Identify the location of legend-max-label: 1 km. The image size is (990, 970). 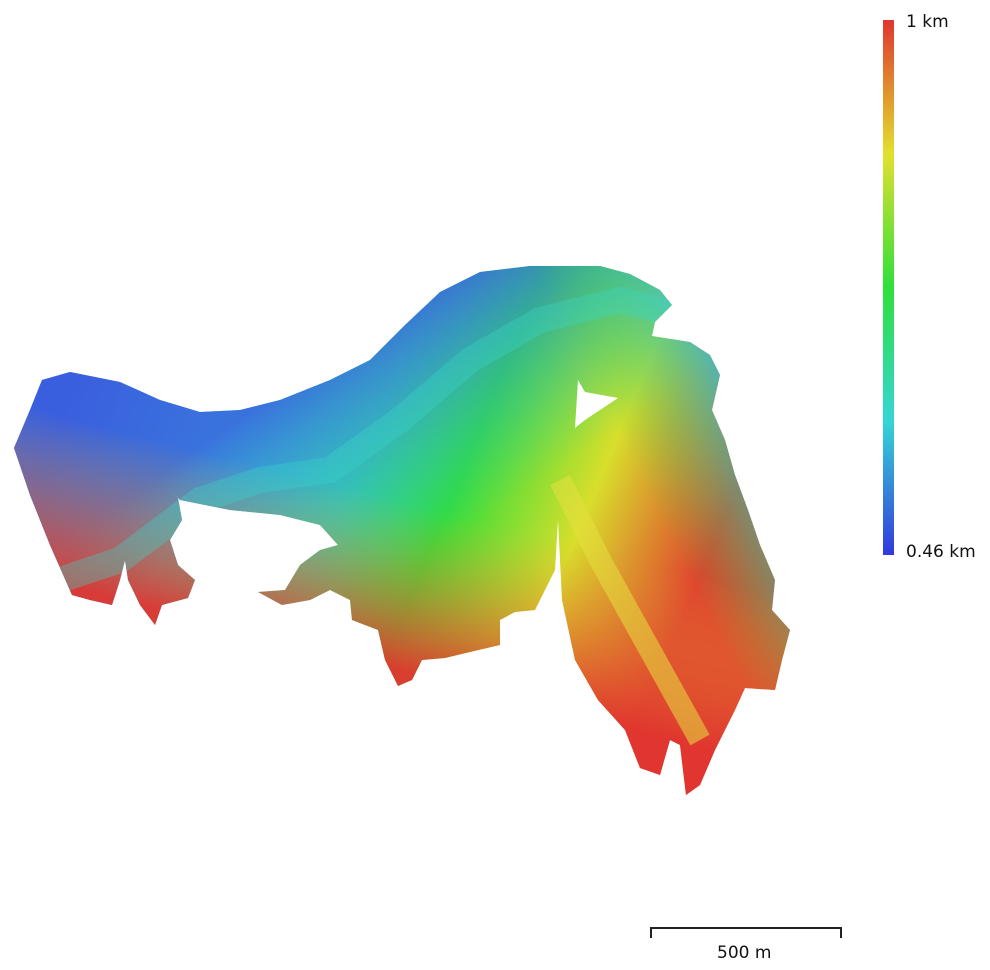
(927, 22).